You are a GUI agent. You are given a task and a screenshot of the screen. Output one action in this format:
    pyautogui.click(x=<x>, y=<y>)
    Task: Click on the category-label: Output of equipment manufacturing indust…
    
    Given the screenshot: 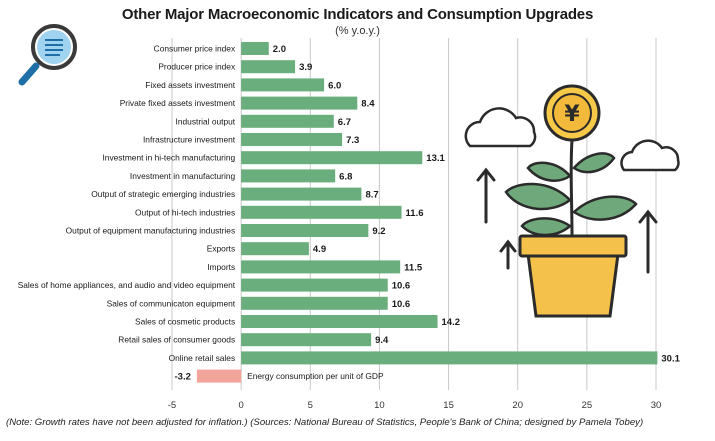 What is the action you would take?
    pyautogui.click(x=150, y=231)
    